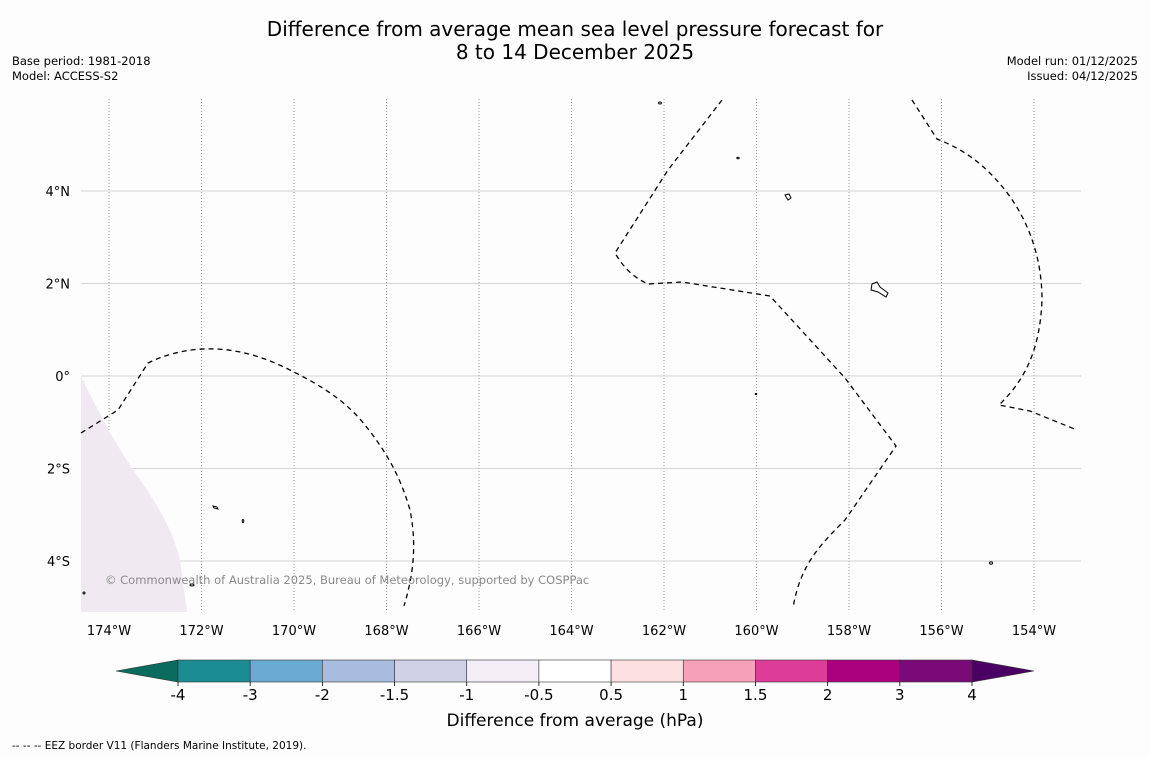 This screenshot has width=1150, height=758. What do you see at coordinates (466, 695) in the screenshot?
I see `colorbar-tick-label: -1` at bounding box center [466, 695].